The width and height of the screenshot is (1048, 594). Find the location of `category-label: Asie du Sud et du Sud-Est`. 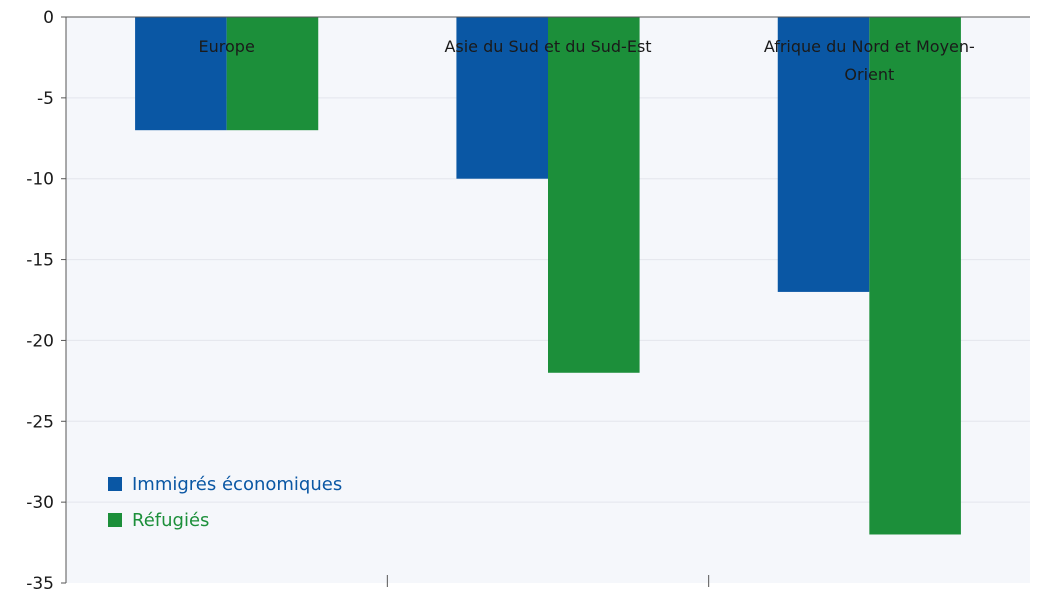

category-label: Asie du Sud et du Sud-Est is located at coordinates (547, 46).